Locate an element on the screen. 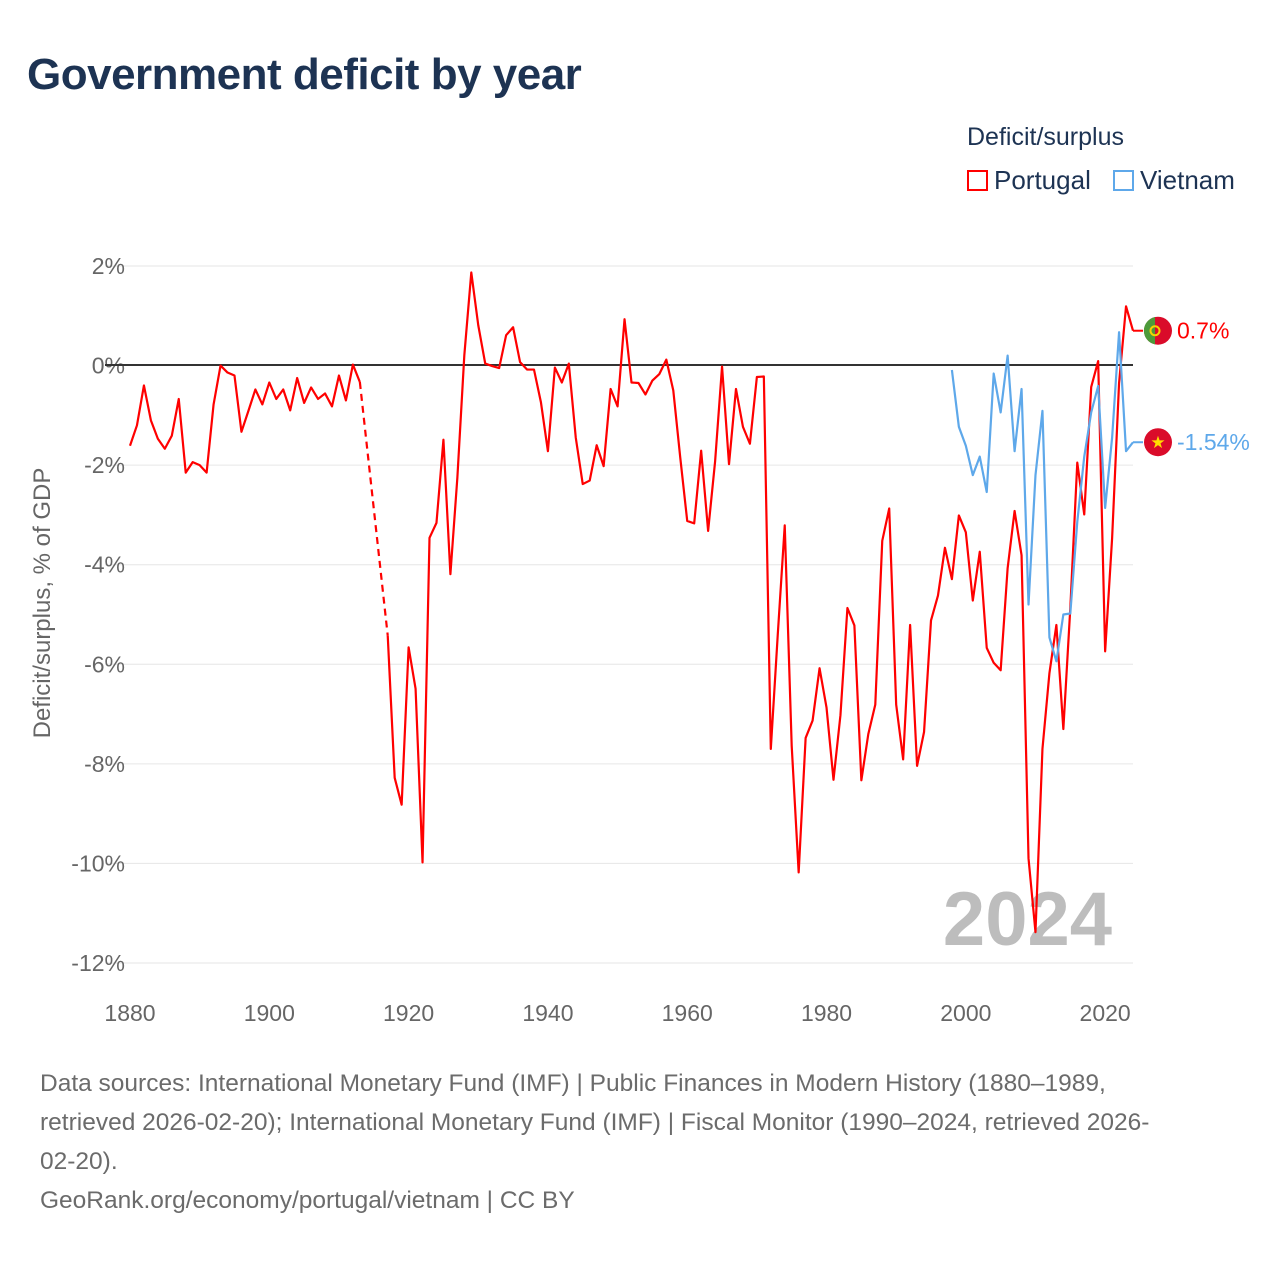 This screenshot has width=1280, height=1280. vietnam-flag-icon: ★ is located at coordinates (1158, 442).